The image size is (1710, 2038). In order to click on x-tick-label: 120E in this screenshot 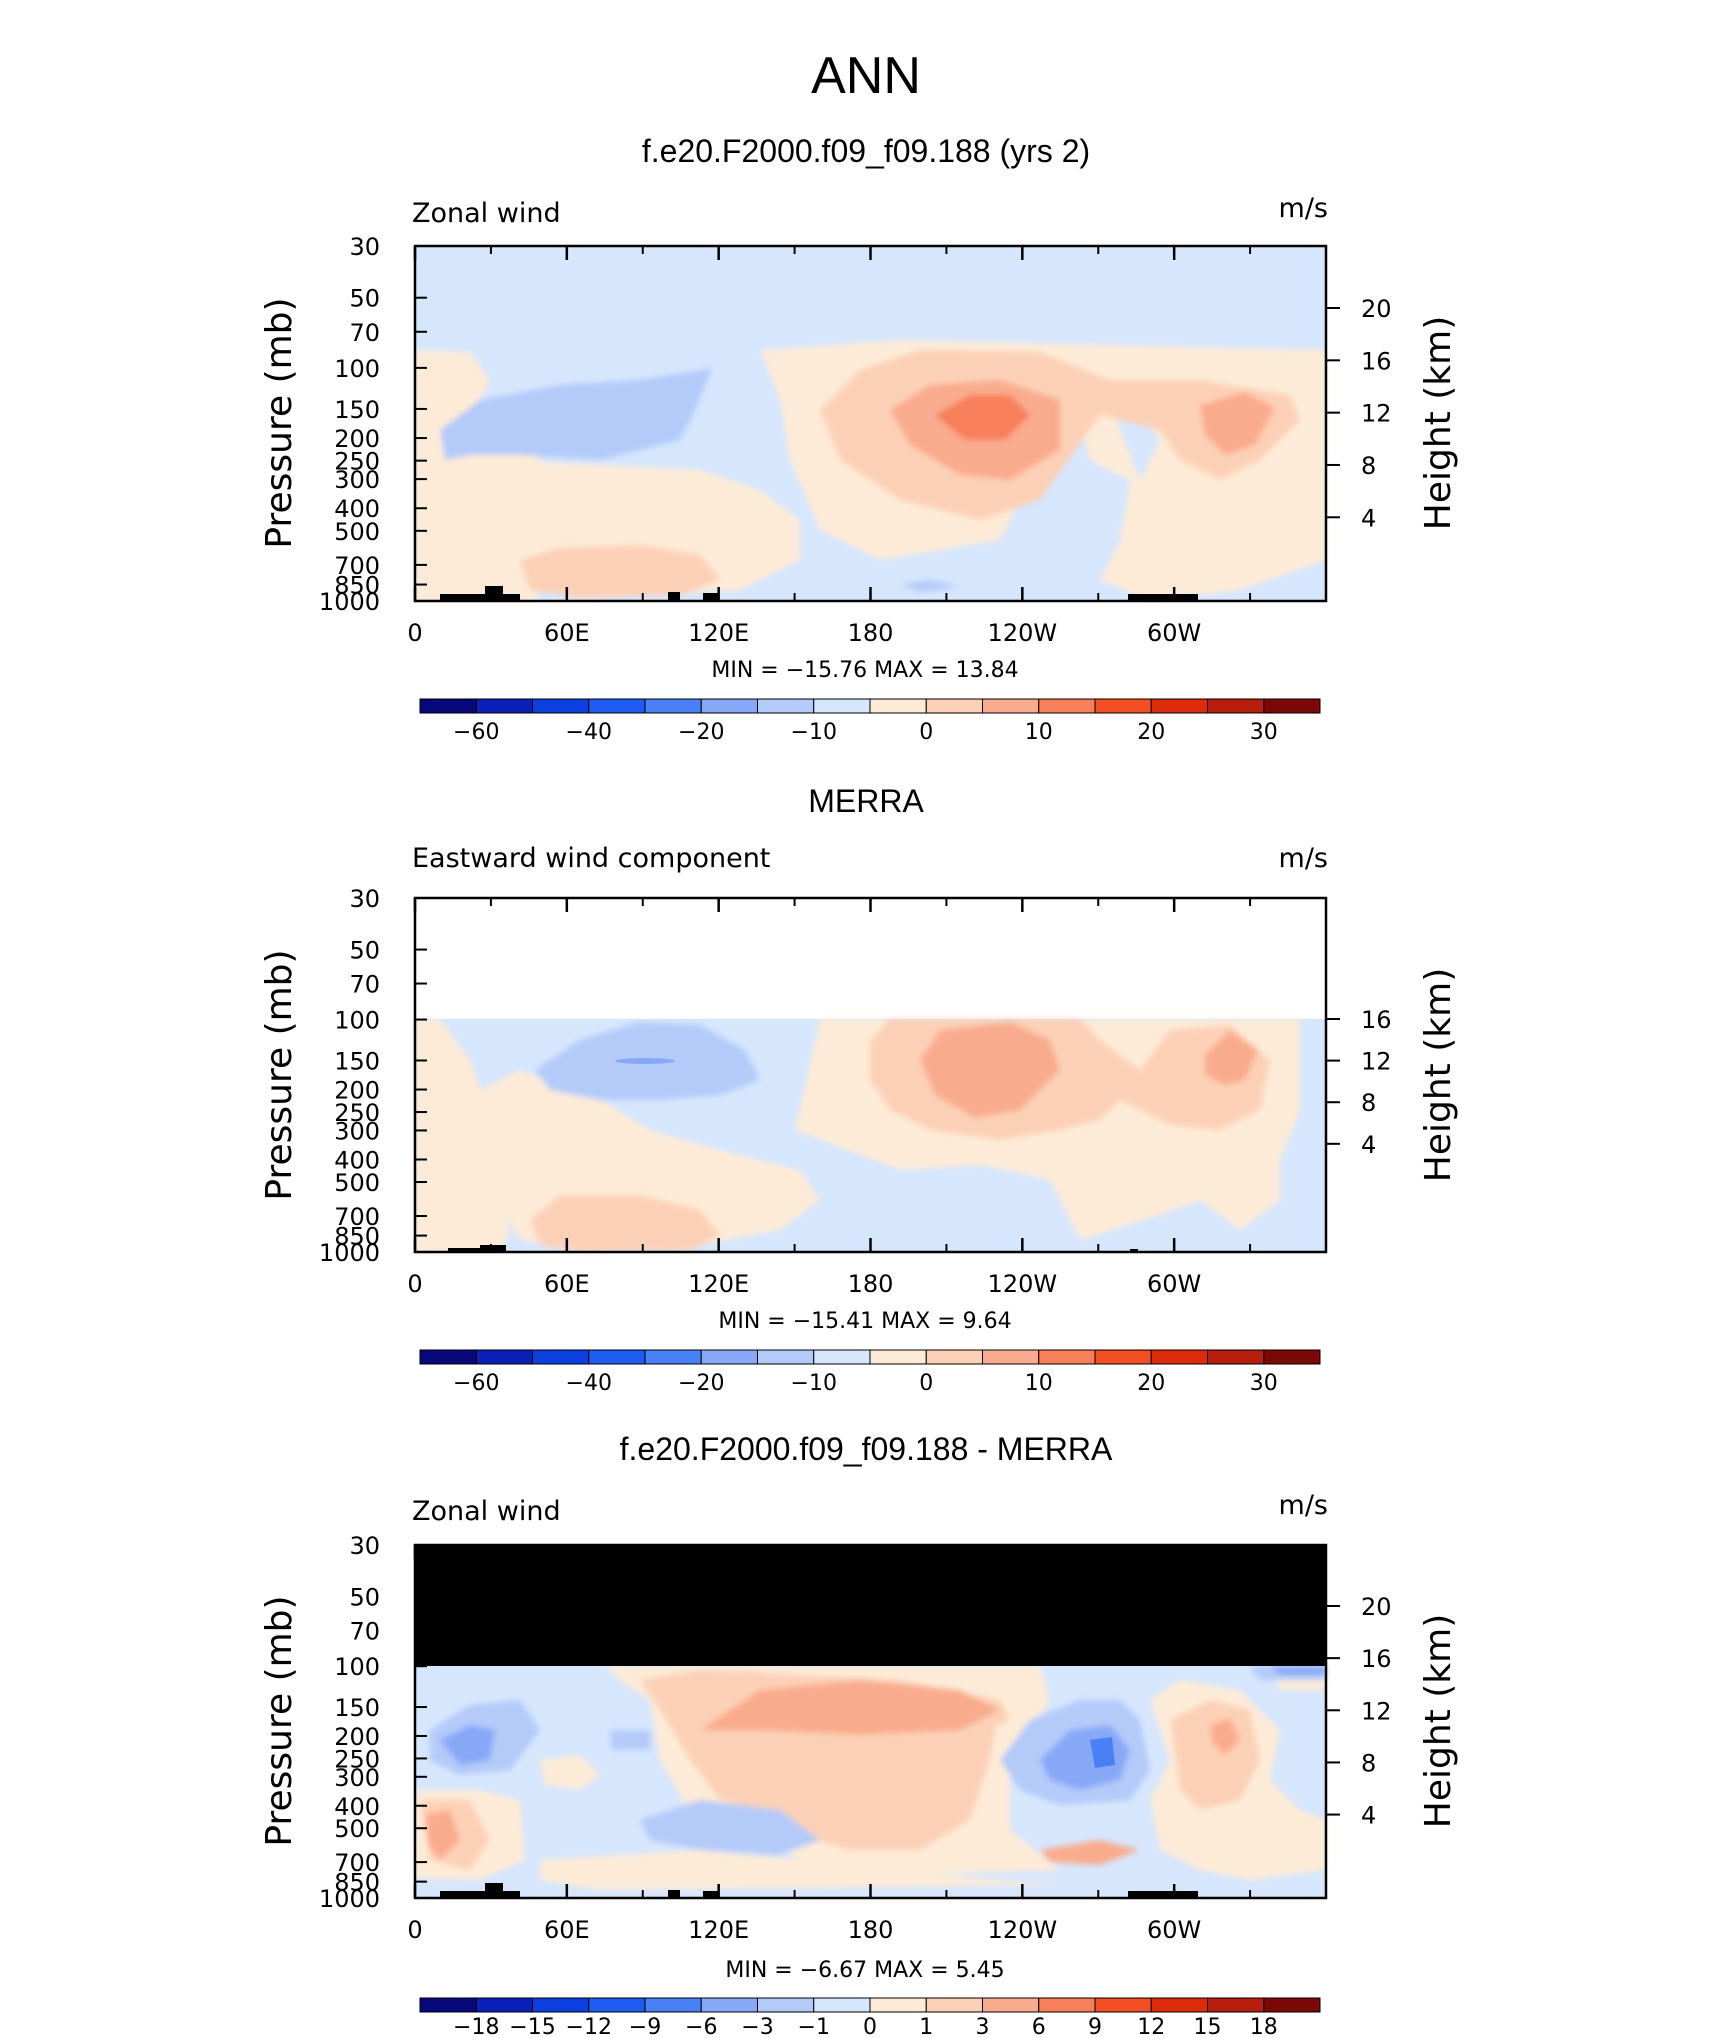, I will do `click(718, 633)`.